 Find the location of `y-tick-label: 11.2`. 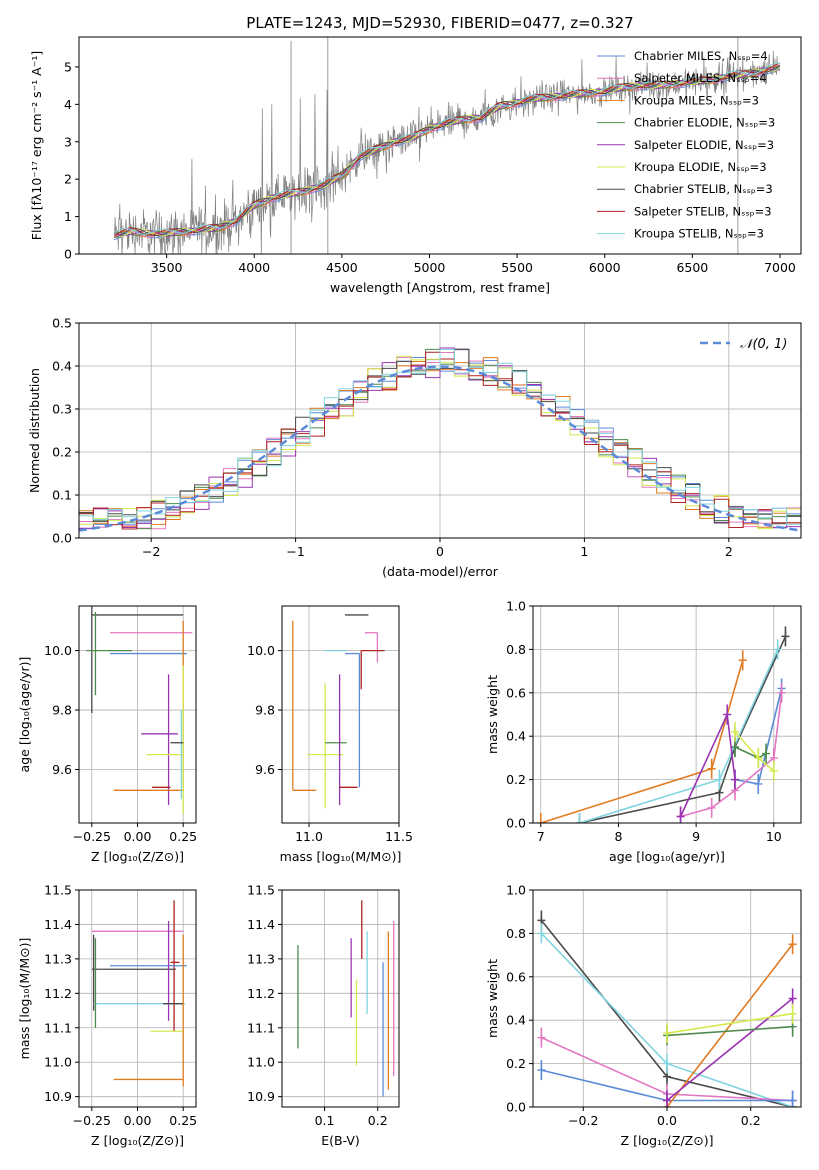

y-tick-label: 11.2 is located at coordinates (261, 993).